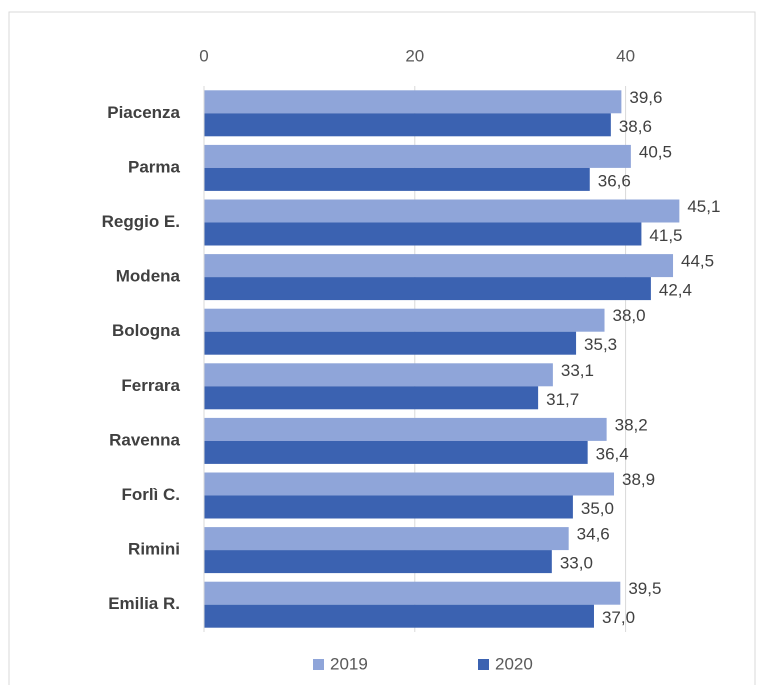 The width and height of the screenshot is (772, 685). I want to click on value-label: 39,5, so click(644, 588).